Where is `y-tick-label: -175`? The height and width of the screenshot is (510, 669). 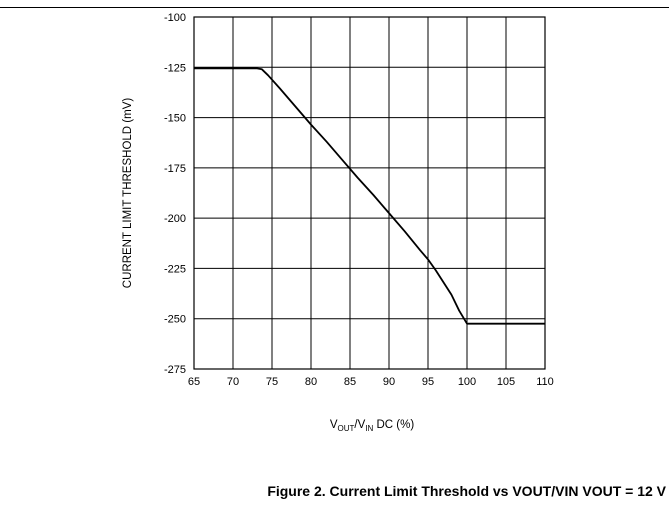 y-tick-label: -175 is located at coordinates (175, 169).